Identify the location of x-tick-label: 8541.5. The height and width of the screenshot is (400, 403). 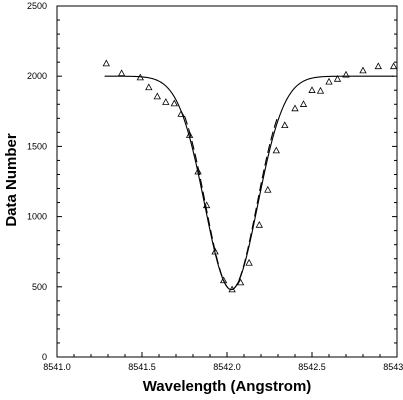
(142, 367).